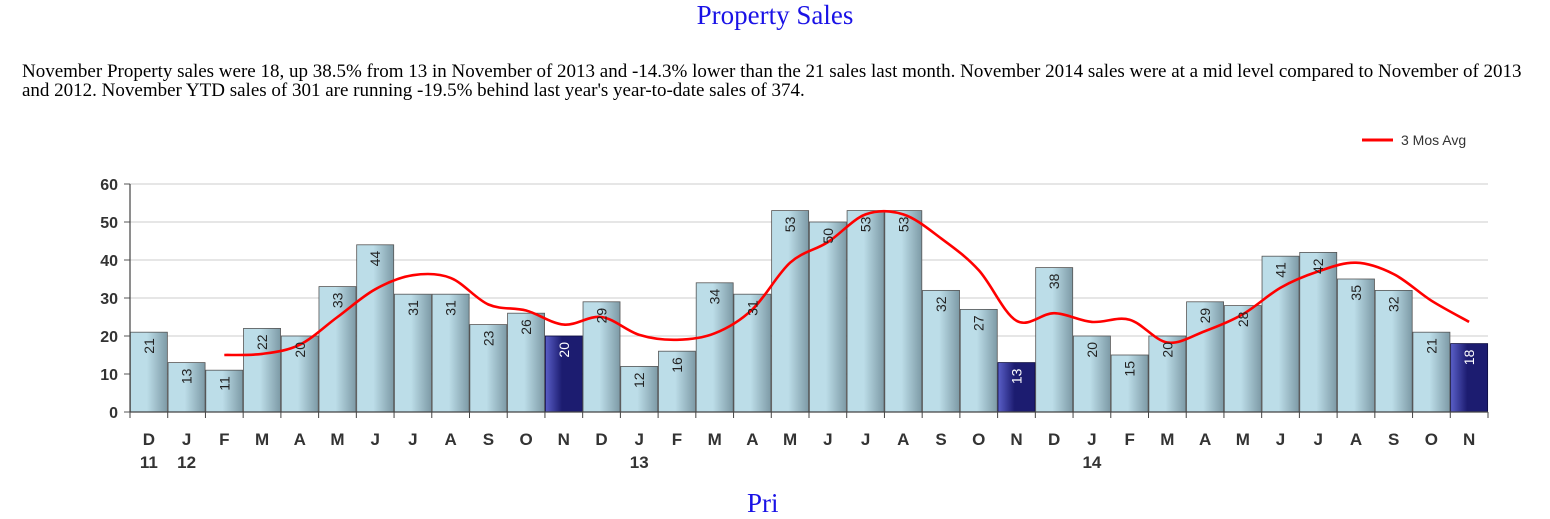  Describe the element at coordinates (1356, 293) in the screenshot. I see `data-label: 35` at that location.